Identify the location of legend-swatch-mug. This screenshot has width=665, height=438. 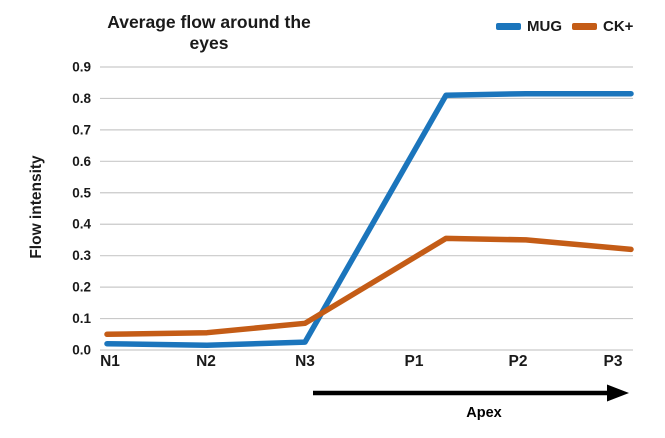
(508, 26).